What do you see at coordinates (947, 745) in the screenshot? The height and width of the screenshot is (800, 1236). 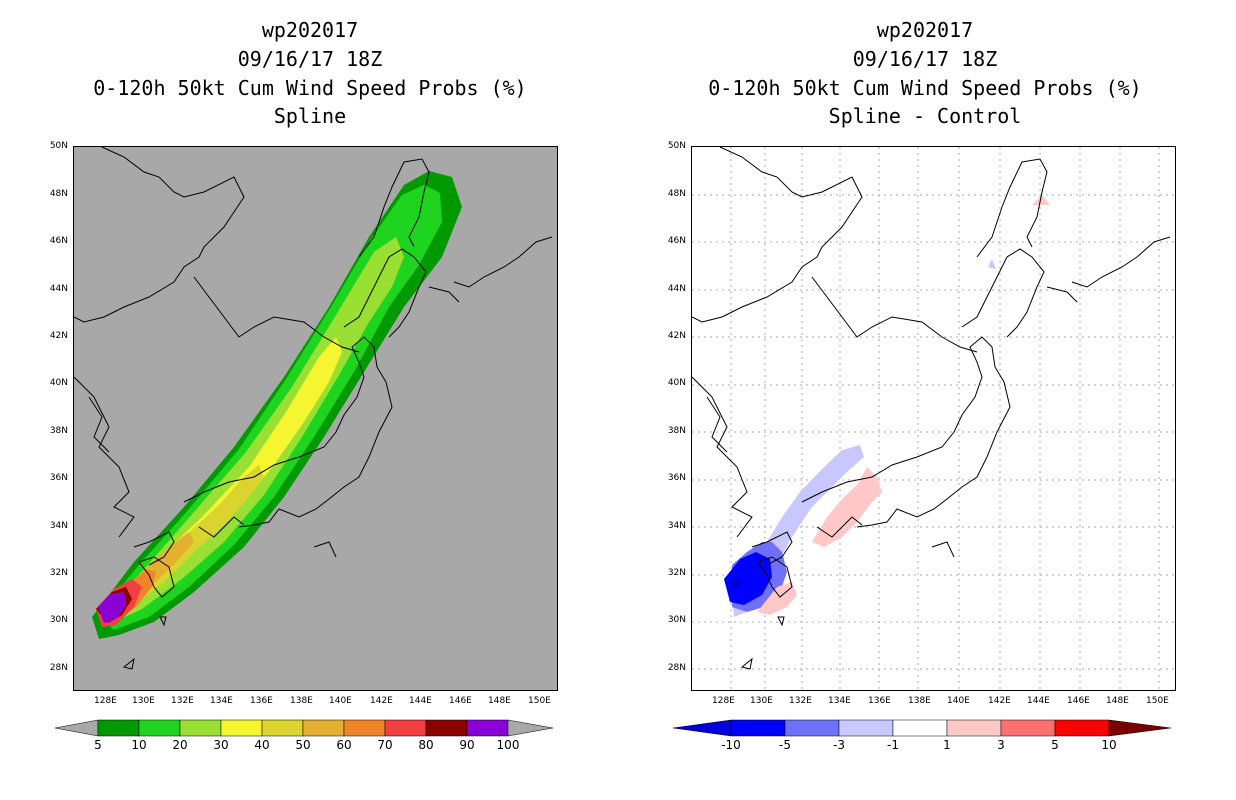 I see `colorbar-label: 1` at bounding box center [947, 745].